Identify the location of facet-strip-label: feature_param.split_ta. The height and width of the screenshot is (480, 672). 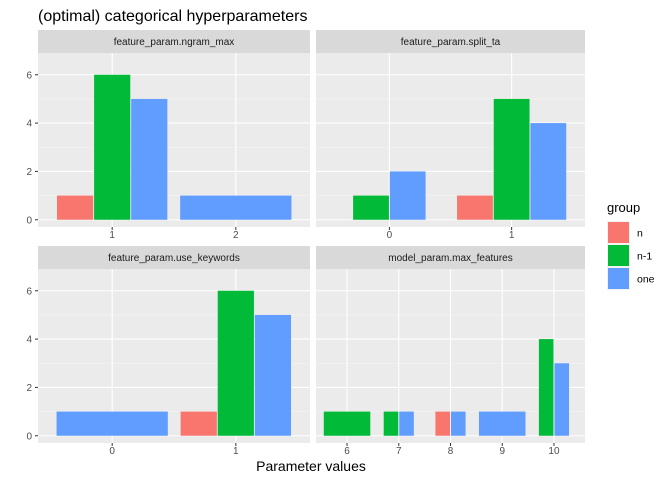
(451, 42).